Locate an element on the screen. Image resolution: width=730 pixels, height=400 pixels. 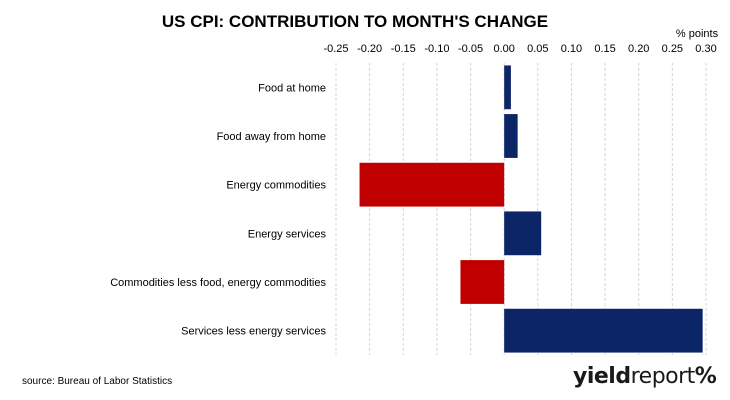
logo-report: report is located at coordinates (663, 376).